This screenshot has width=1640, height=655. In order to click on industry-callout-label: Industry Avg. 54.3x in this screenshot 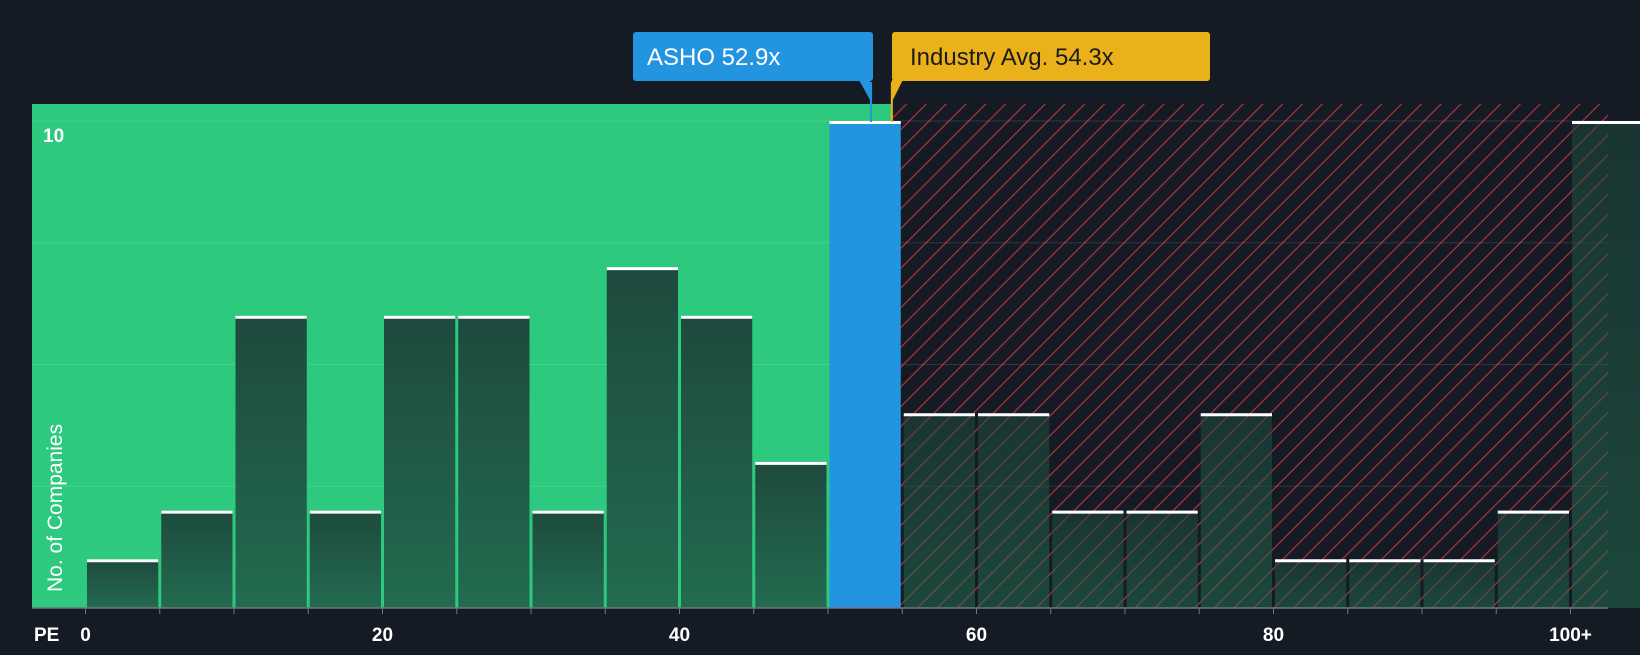, I will do `click(1012, 57)`.